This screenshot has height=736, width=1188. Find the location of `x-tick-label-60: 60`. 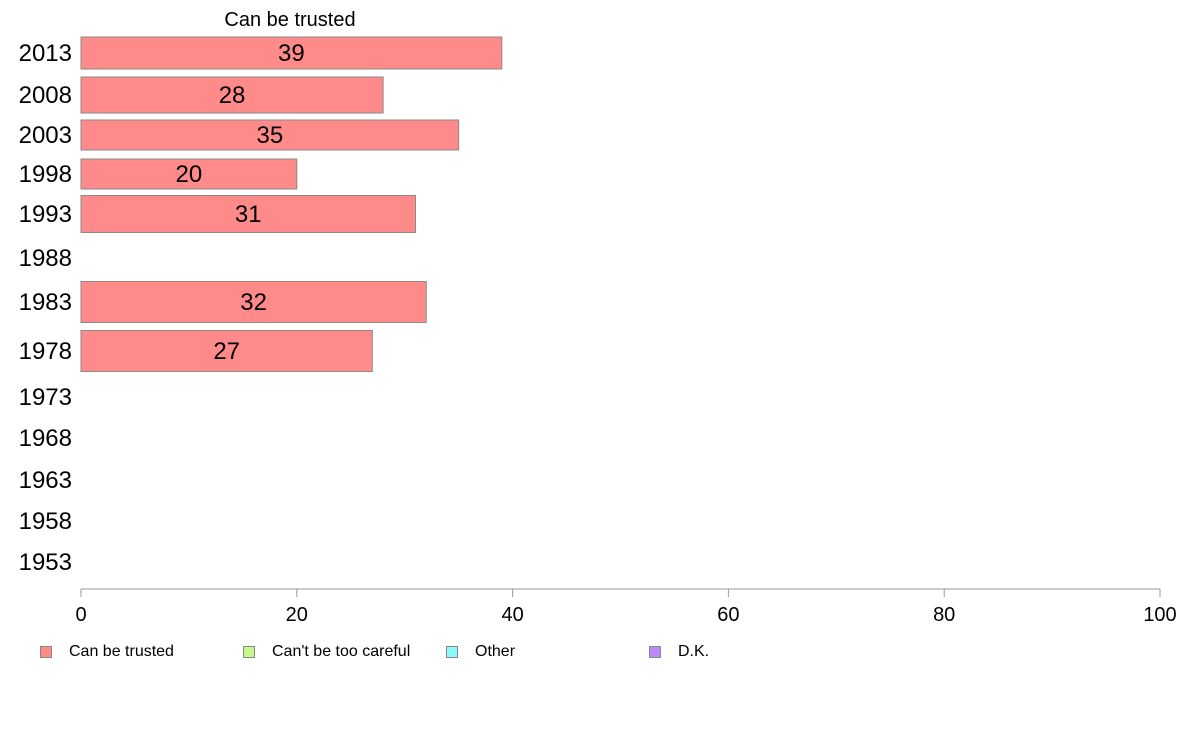

x-tick-label-60: 60 is located at coordinates (728, 615).